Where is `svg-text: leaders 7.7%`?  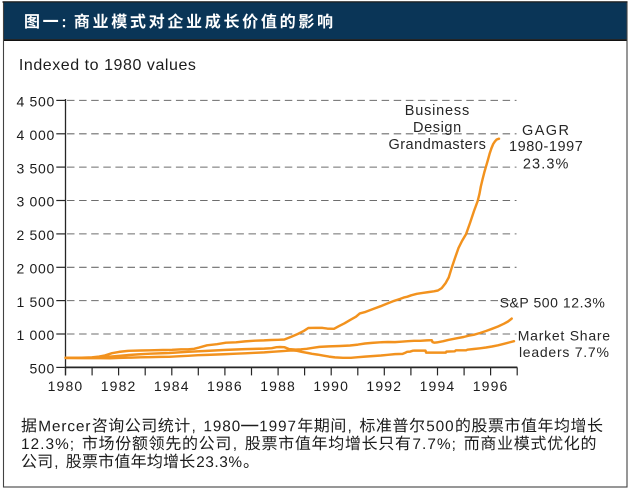
svg-text: leaders 7.7% is located at coordinates (564, 352).